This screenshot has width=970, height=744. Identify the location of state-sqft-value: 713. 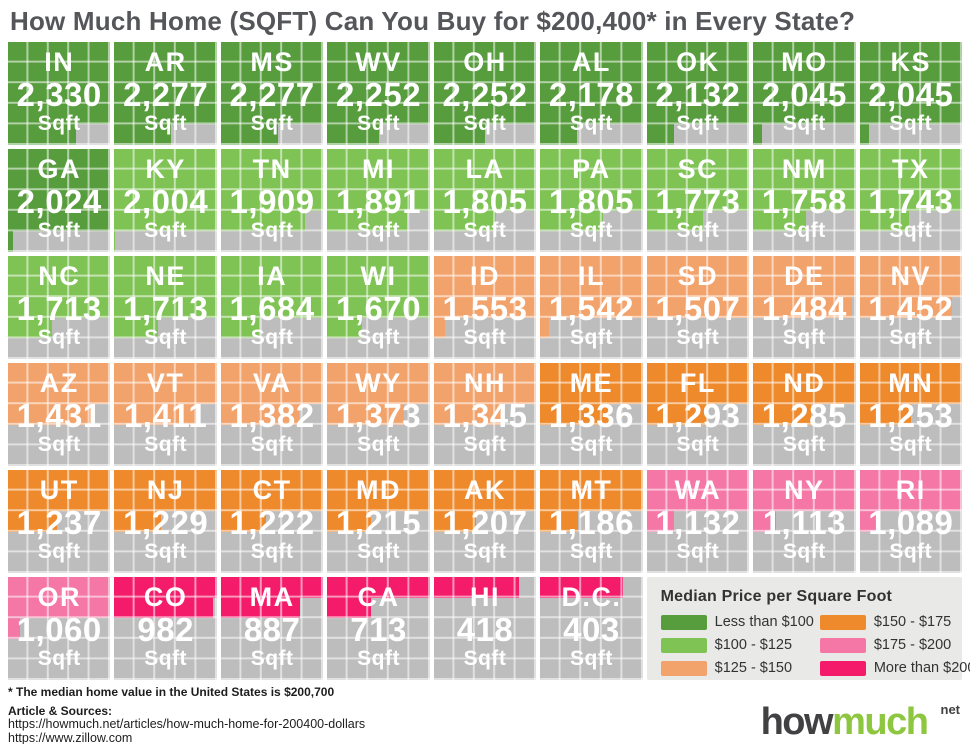
(378, 629).